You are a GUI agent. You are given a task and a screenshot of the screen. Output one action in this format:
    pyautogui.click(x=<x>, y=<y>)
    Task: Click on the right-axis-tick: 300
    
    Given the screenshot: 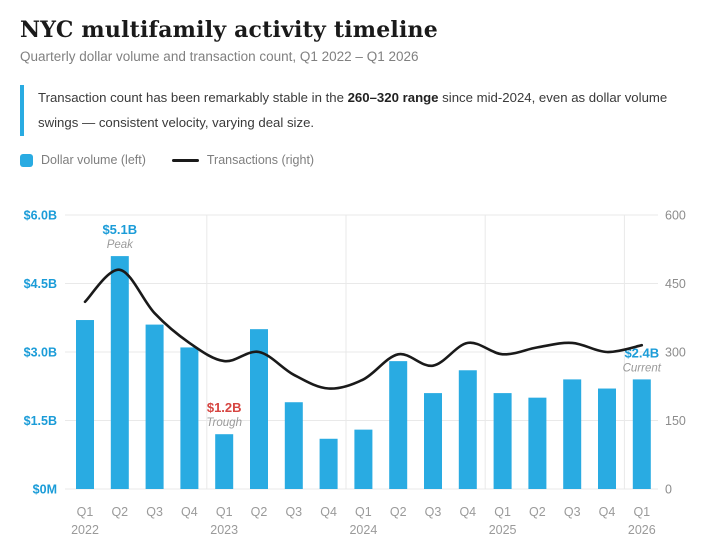 What is the action you would take?
    pyautogui.click(x=675, y=353)
    